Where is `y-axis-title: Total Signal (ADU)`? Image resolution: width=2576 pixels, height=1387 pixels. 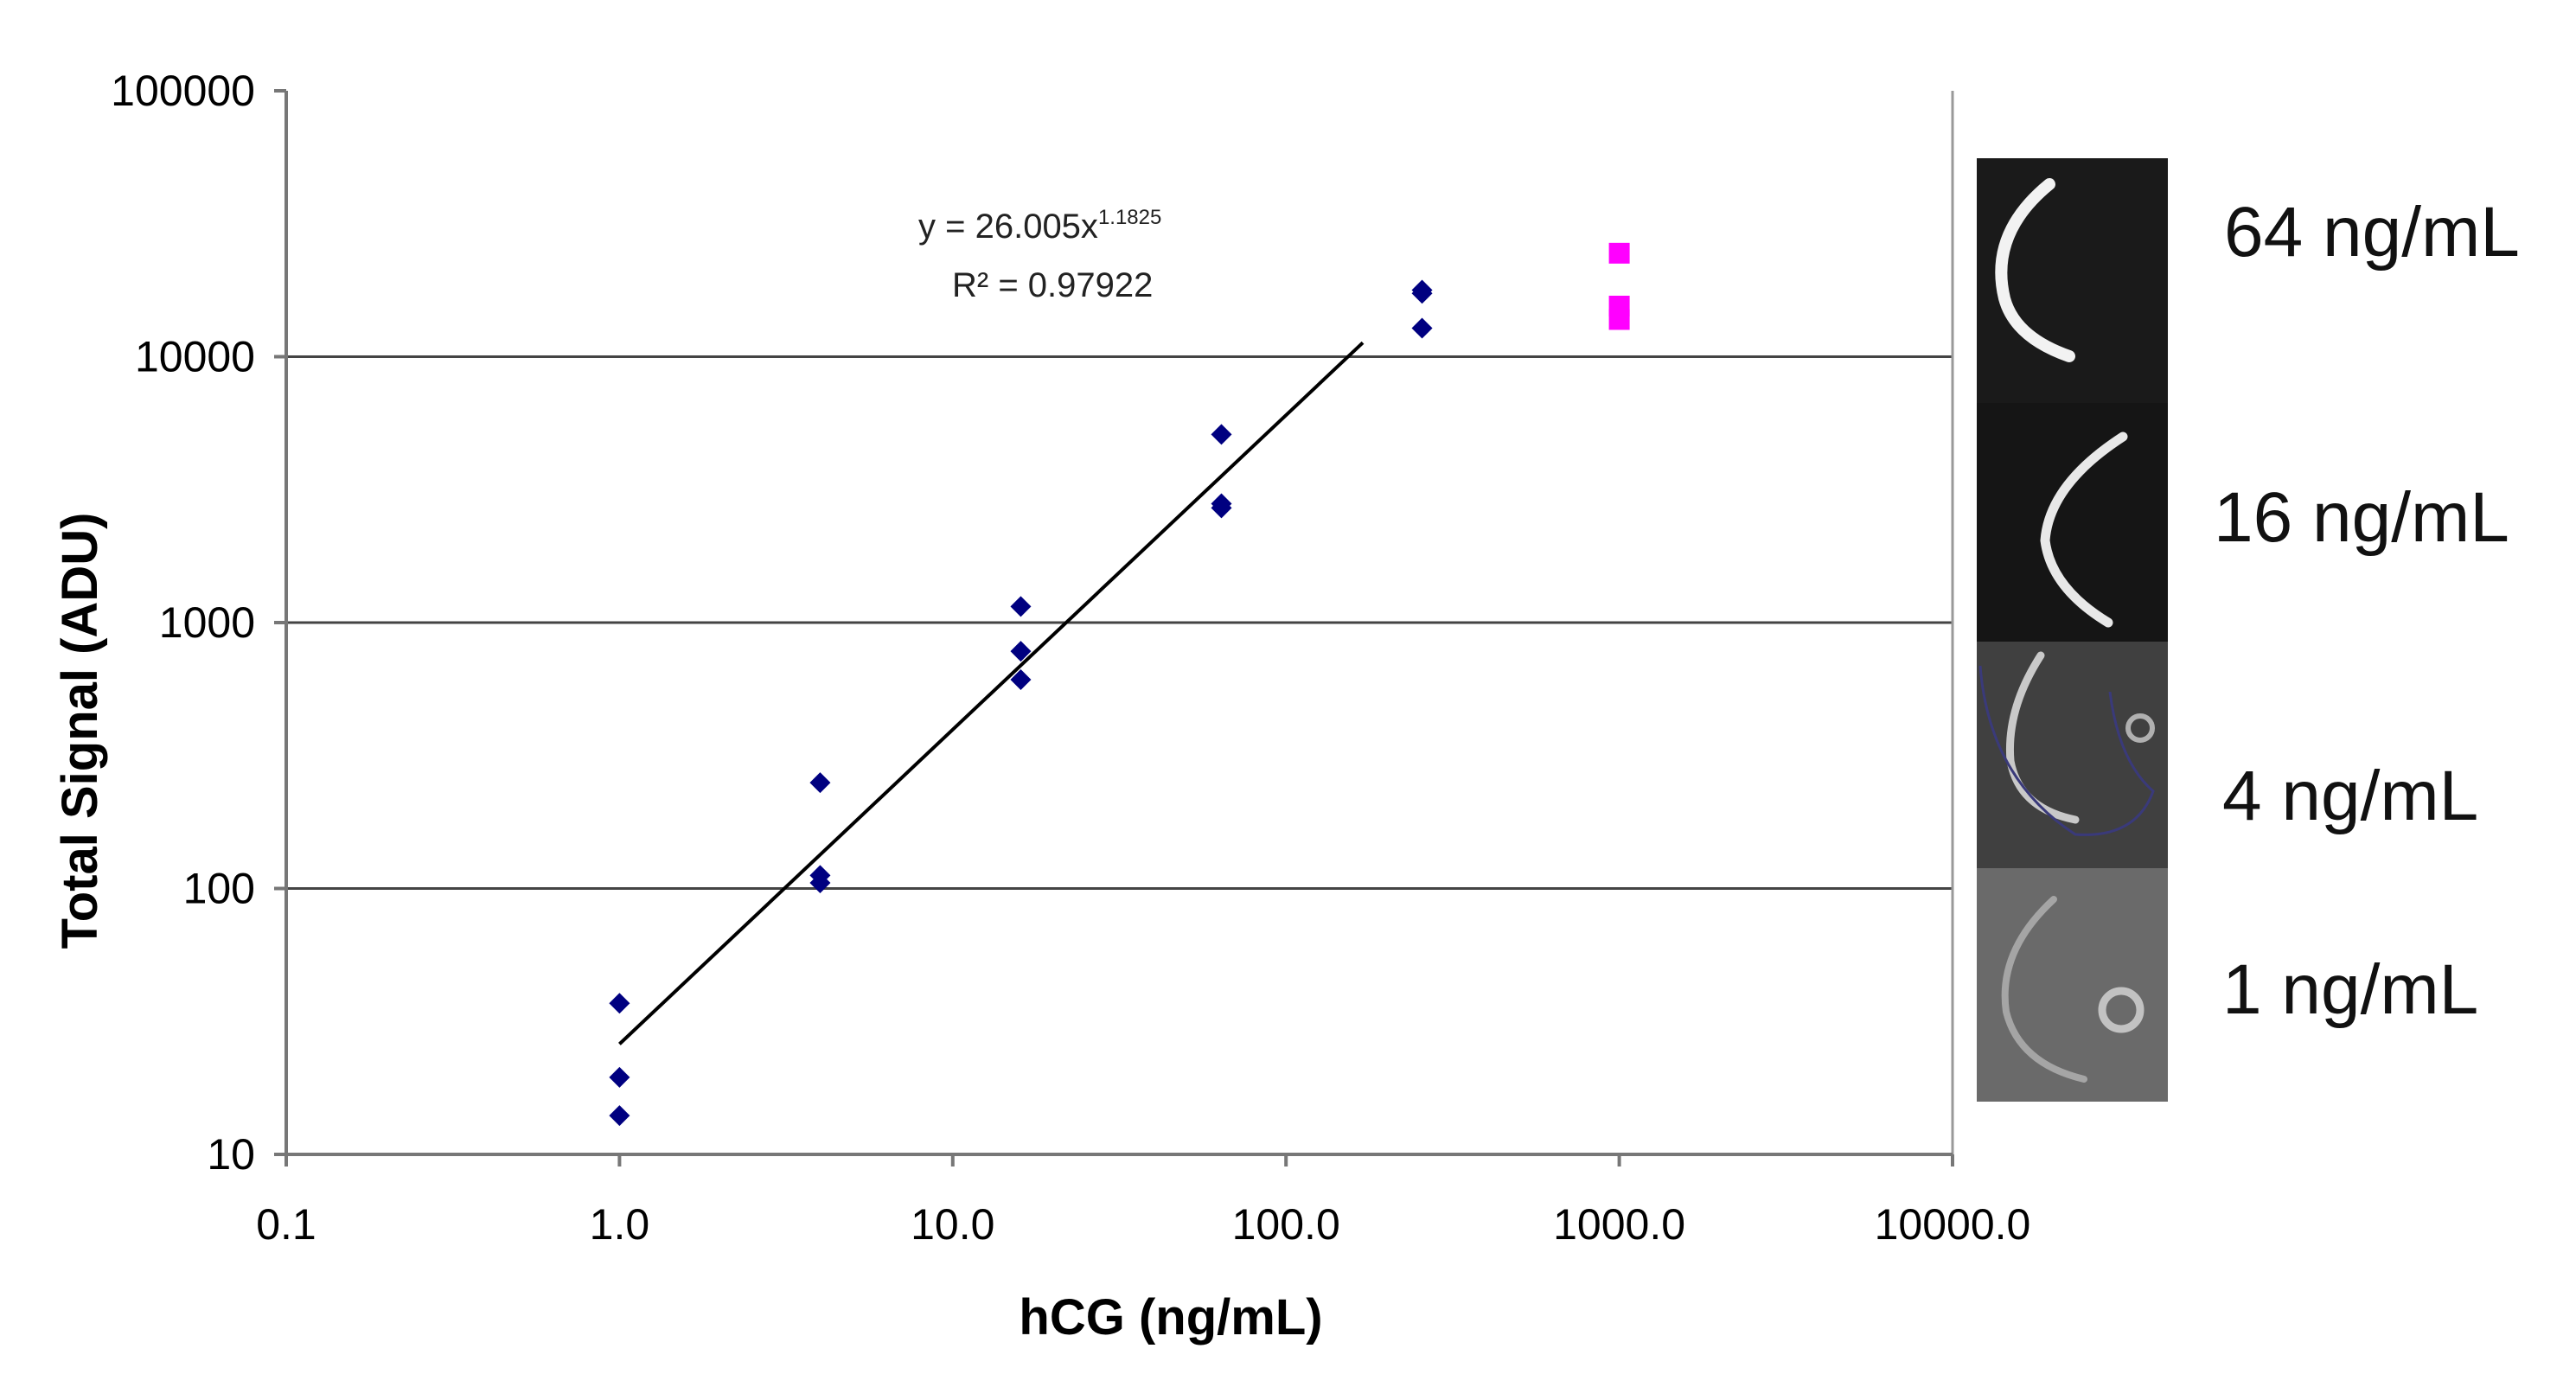
y-axis-title: Total Signal (ADU) is located at coordinates (80, 731).